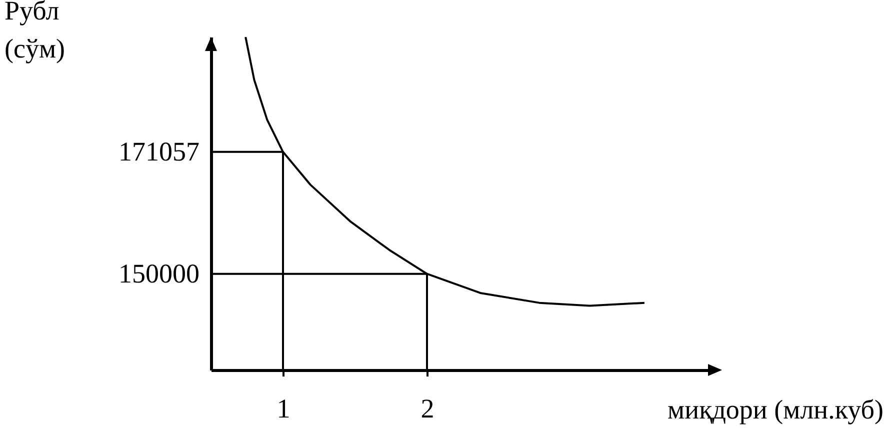 This screenshot has height=432, width=889. I want to click on x-tick-label: 1, so click(283, 409).